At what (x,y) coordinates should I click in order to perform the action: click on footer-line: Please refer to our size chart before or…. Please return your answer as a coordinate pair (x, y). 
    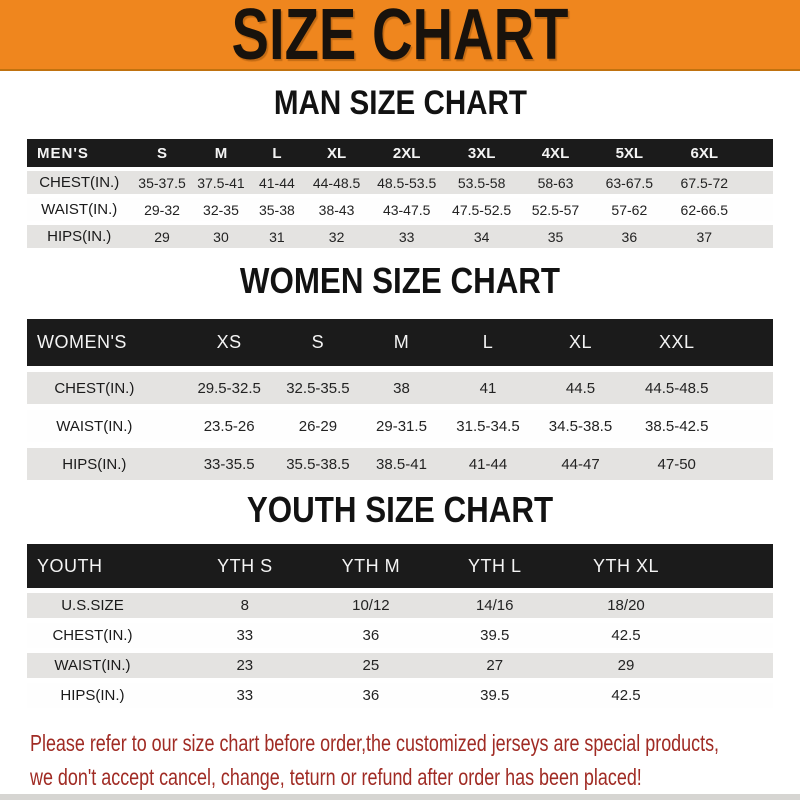
    Looking at the image, I should click on (415, 743).